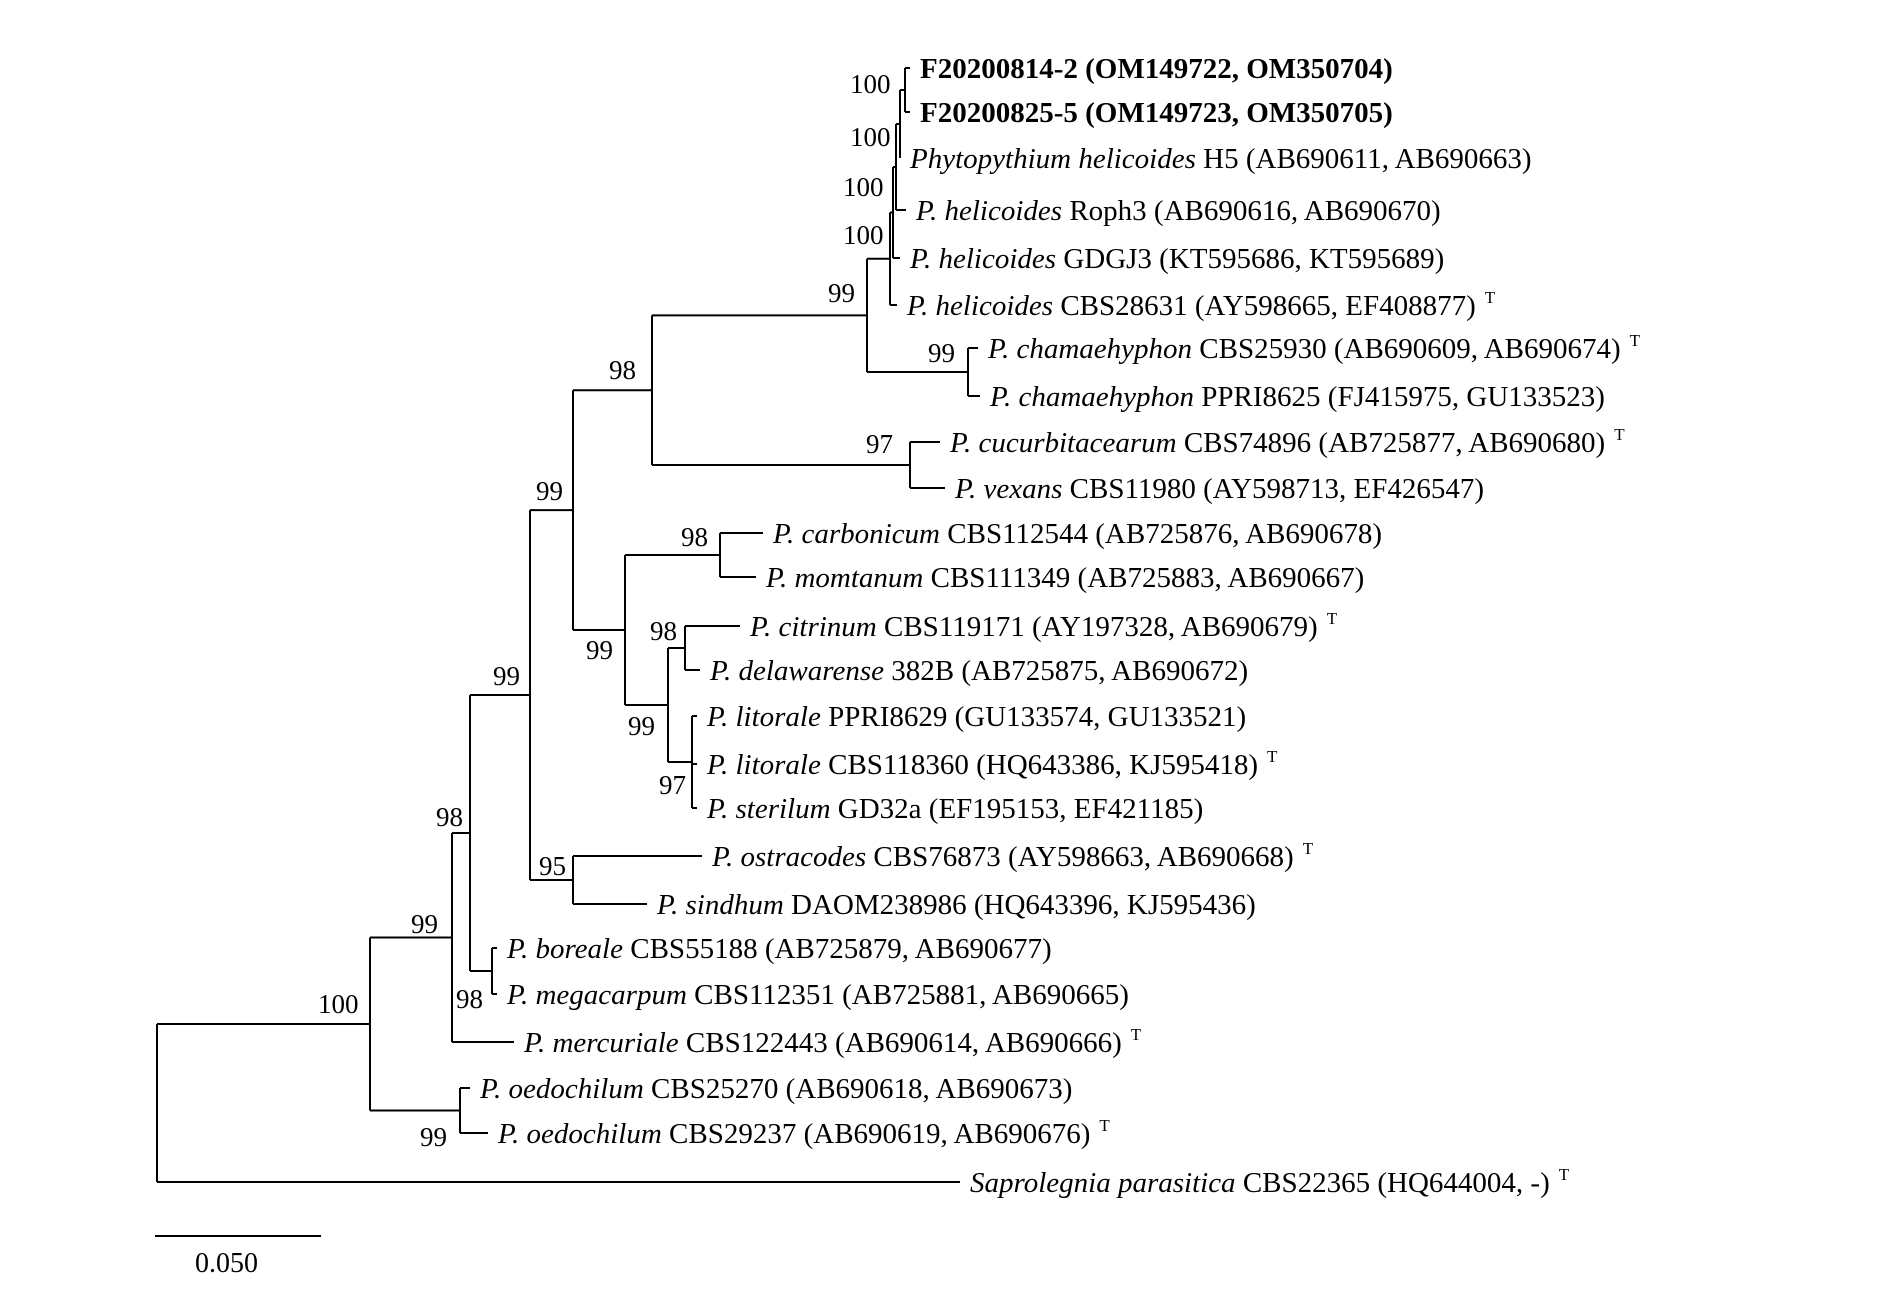 The width and height of the screenshot is (1890, 1299). I want to click on taxon-label: P. boreale CBS55188 (AB725879, AB690677), so click(779, 949).